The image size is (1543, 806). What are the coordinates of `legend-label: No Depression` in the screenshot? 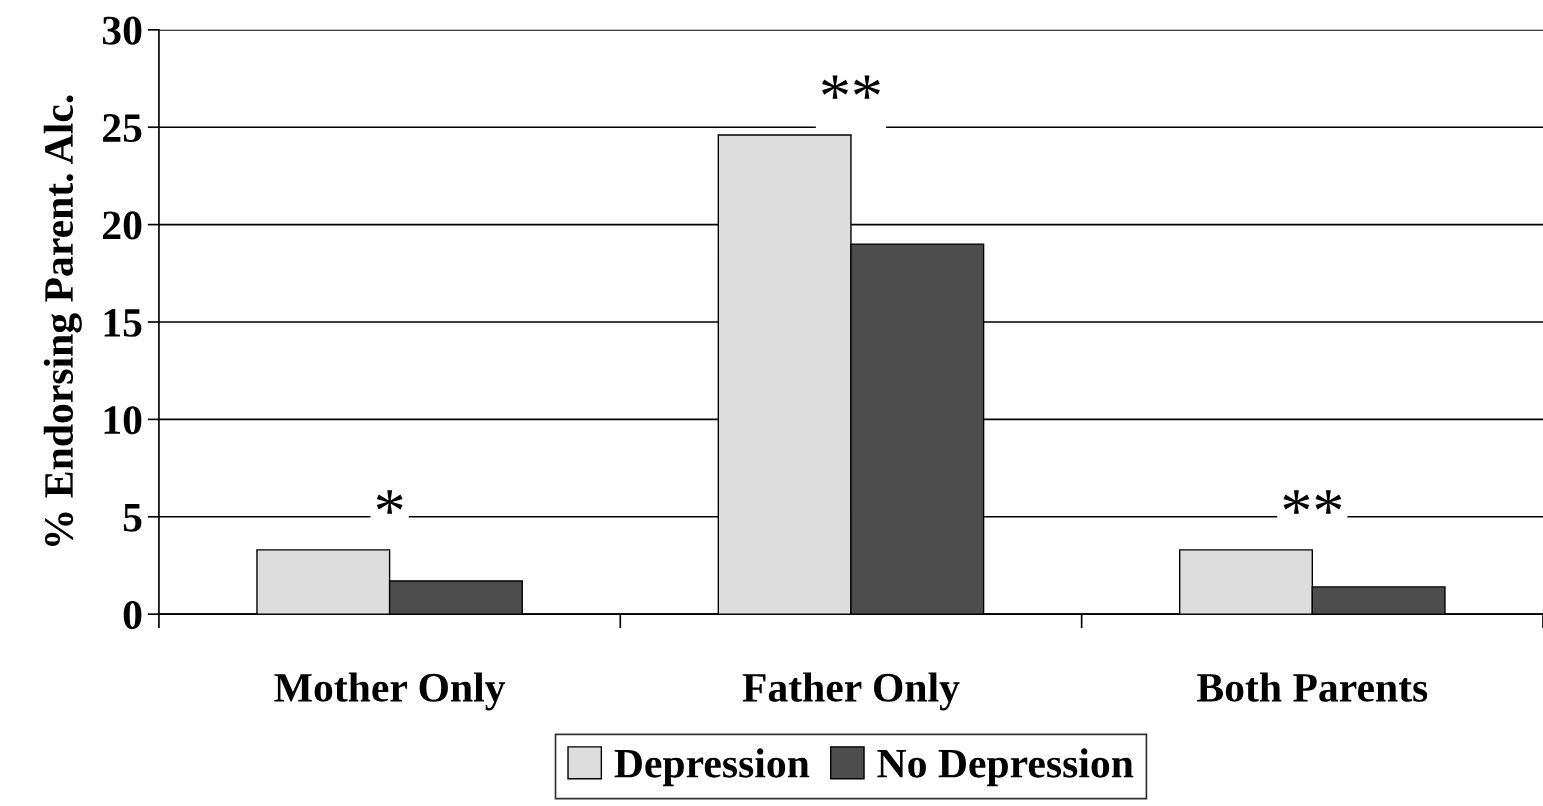 It's located at (1005, 767).